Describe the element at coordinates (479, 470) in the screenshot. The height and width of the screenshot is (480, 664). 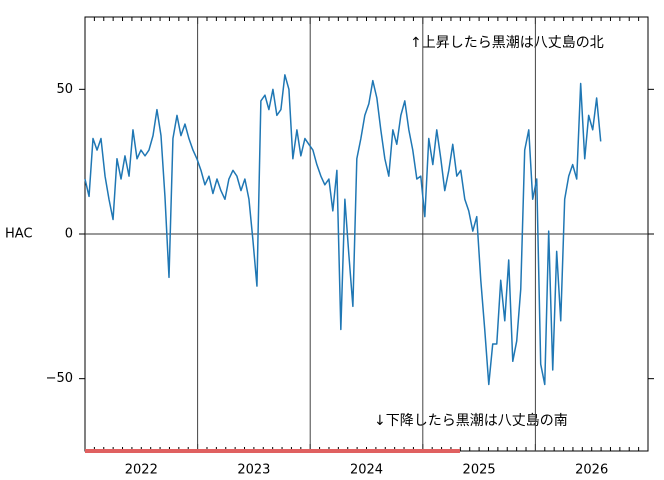
I see `x-tick-label: 2025` at that location.